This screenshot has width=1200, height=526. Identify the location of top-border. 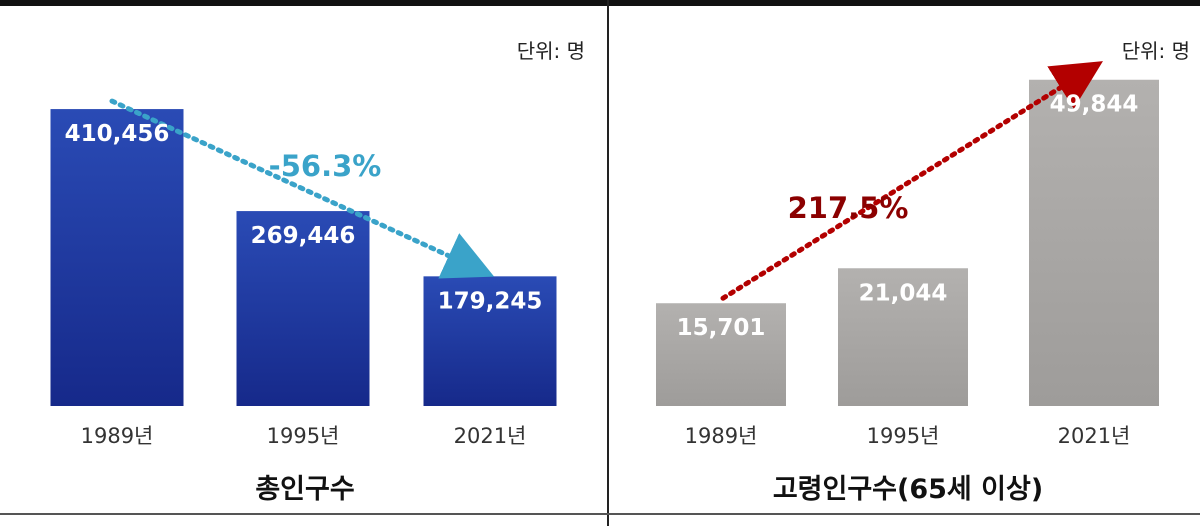
(600, 3).